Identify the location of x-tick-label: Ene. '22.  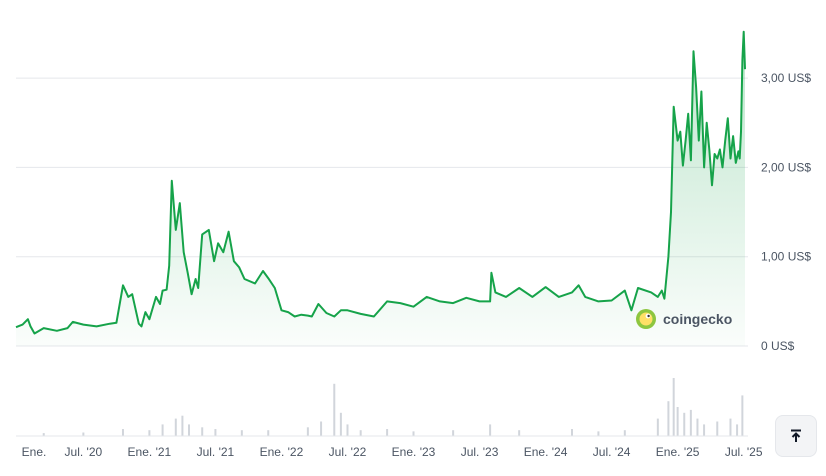
(282, 452).